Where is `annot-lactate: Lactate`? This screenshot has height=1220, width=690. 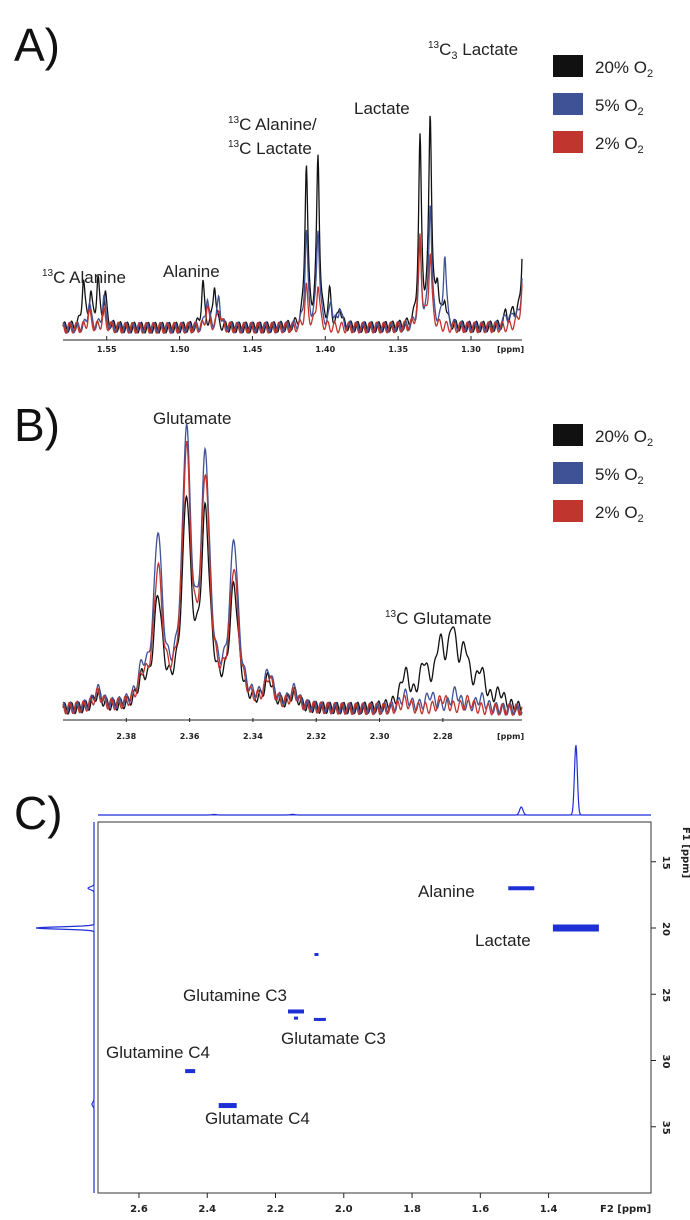
annot-lactate: Lactate is located at coordinates (382, 108).